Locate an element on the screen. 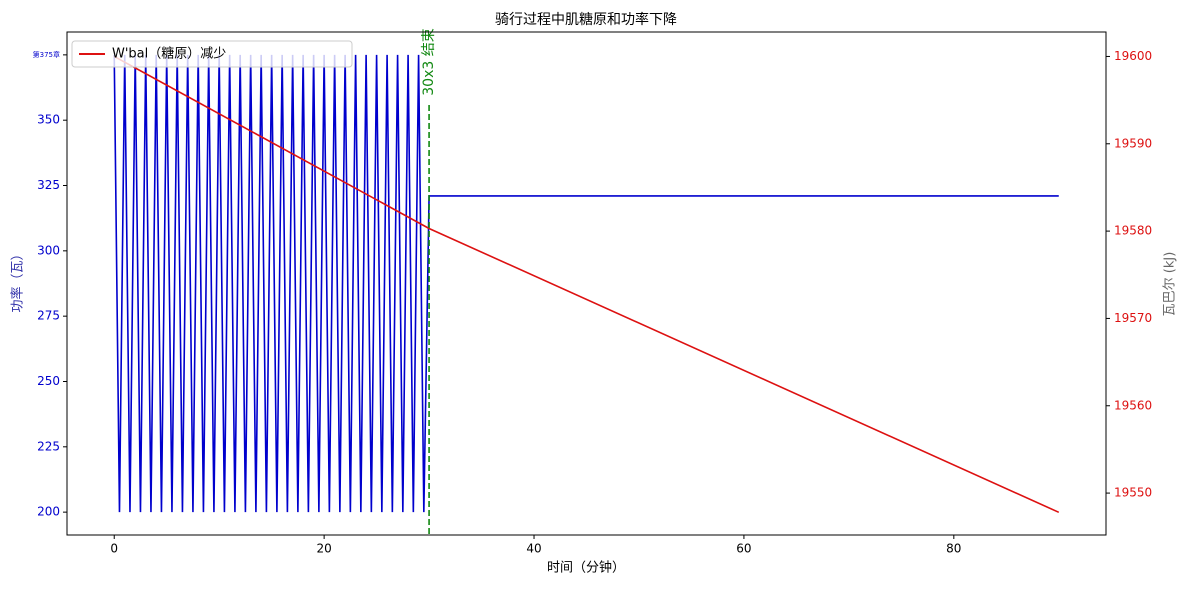  x-tick-label: 20 is located at coordinates (323, 549).